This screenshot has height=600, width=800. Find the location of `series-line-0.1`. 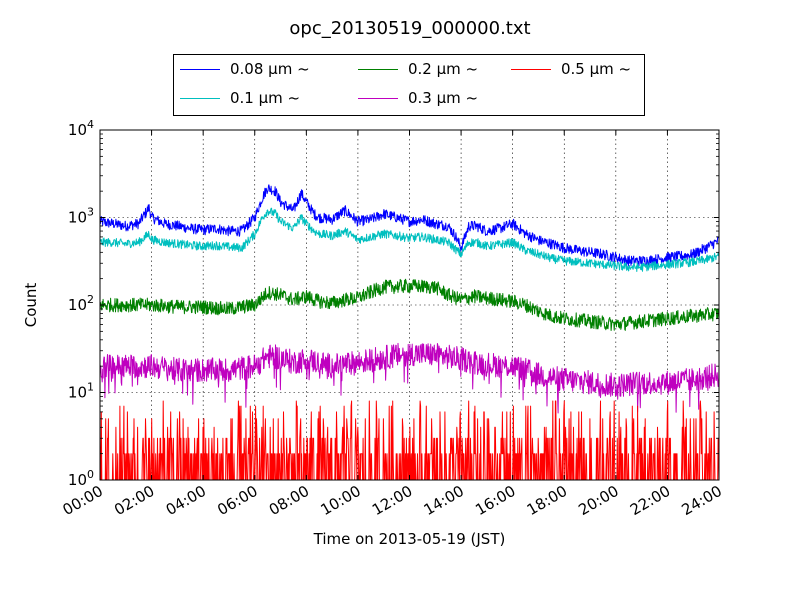

series-line-0.1 is located at coordinates (409, 239).